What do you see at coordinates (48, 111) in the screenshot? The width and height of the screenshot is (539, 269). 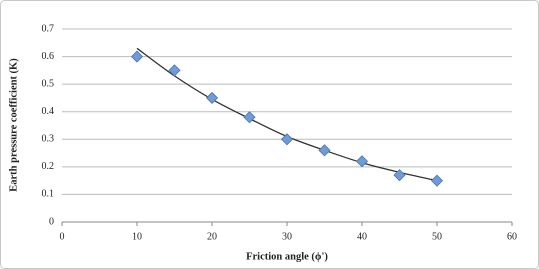 I see `y-tick-label: 0.4` at bounding box center [48, 111].